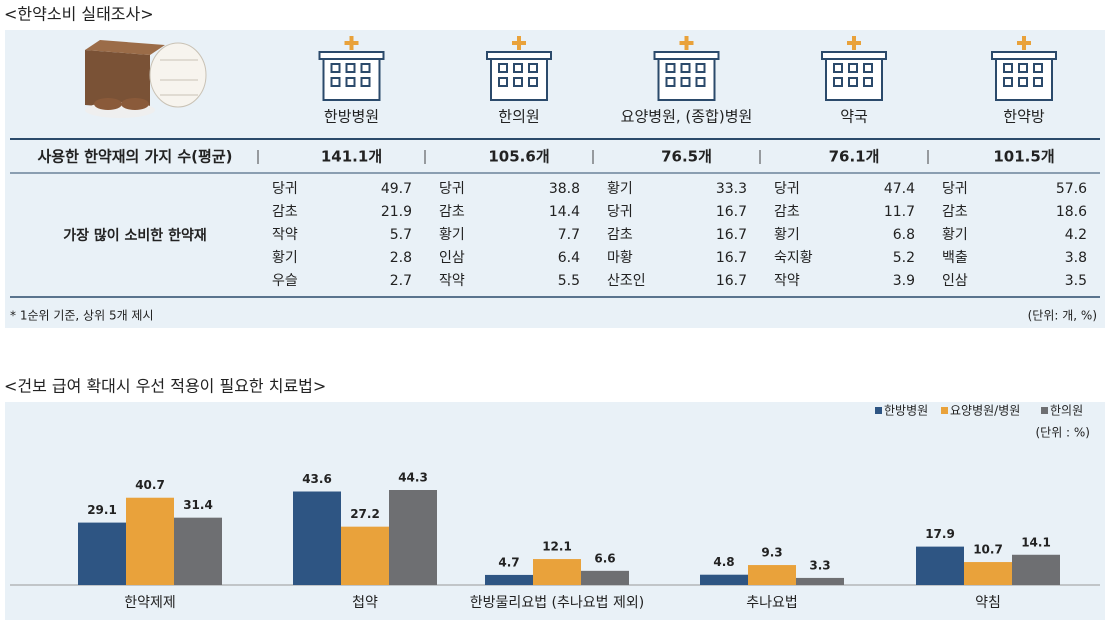  Describe the element at coordinates (285, 281) in the screenshot. I see `herb-name: 우슬` at that location.